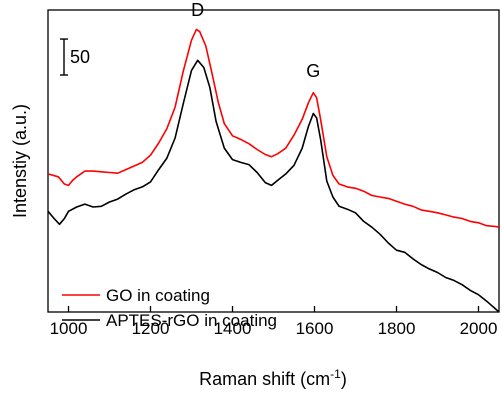  Describe the element at coordinates (255, 40) in the screenshot. I see `peak-annotations: DG` at that location.